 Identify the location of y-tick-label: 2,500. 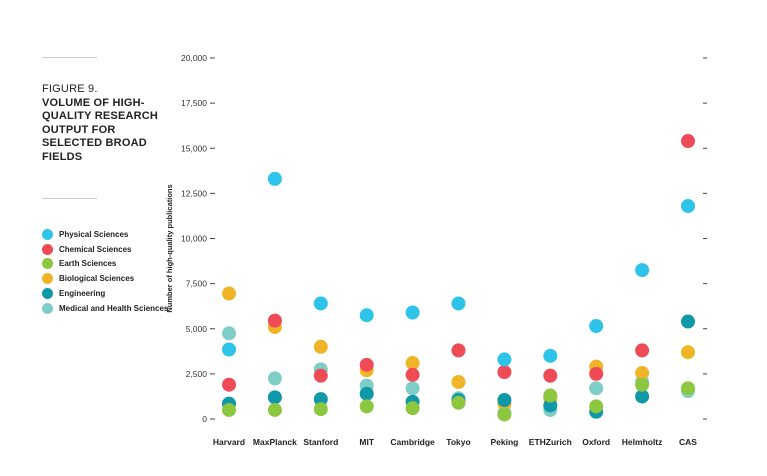
(197, 374).